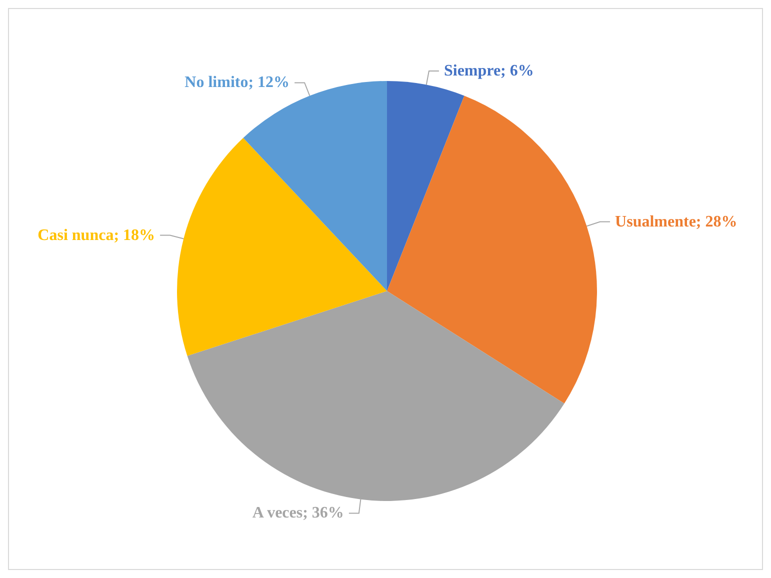 The height and width of the screenshot is (578, 771). Describe the element at coordinates (237, 83) in the screenshot. I see `slice-label: No limito; 12%` at that location.